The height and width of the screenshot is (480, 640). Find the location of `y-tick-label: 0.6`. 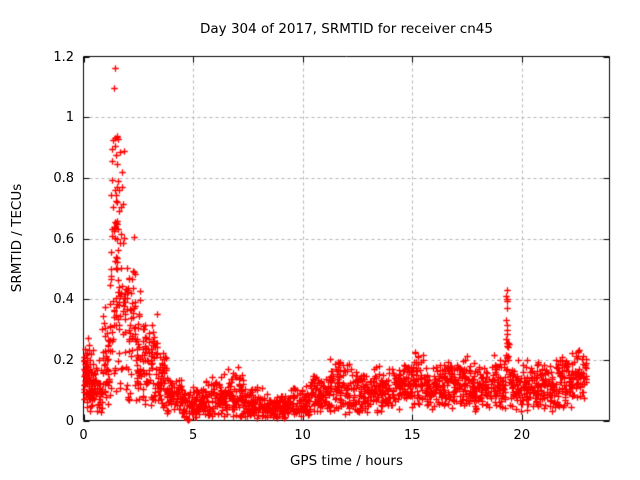

y-tick-label: 0.6 is located at coordinates (63, 239).